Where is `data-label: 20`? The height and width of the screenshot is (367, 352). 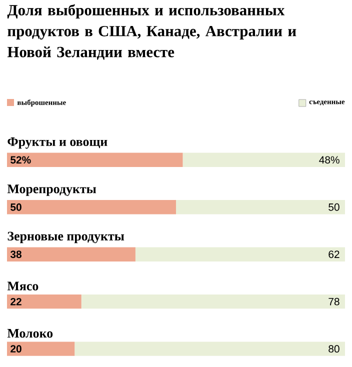
data-label: 20 is located at coordinates (16, 349).